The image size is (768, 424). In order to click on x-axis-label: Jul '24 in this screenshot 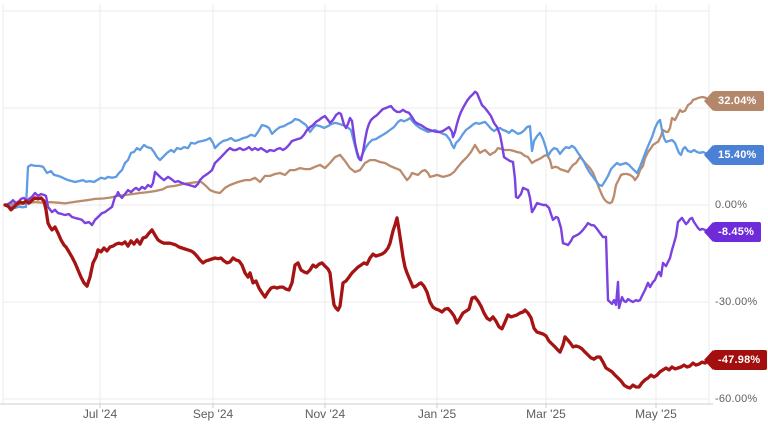, I will do `click(100, 414)`.